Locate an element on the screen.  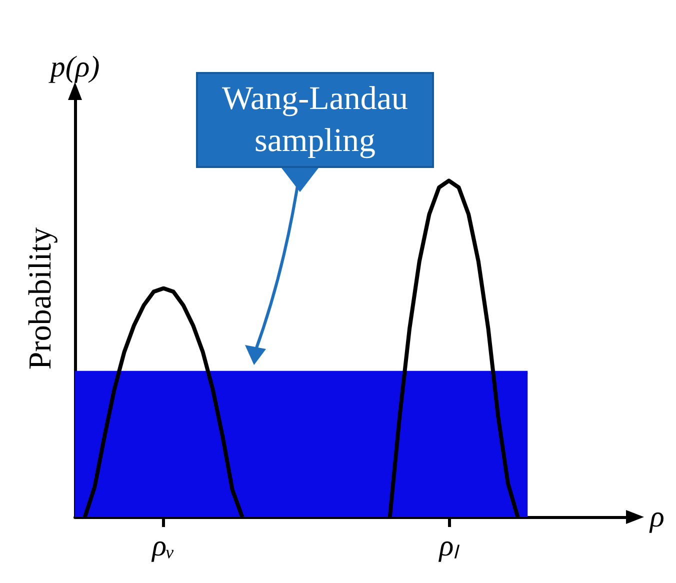
text: Probability is located at coordinates (40, 299).